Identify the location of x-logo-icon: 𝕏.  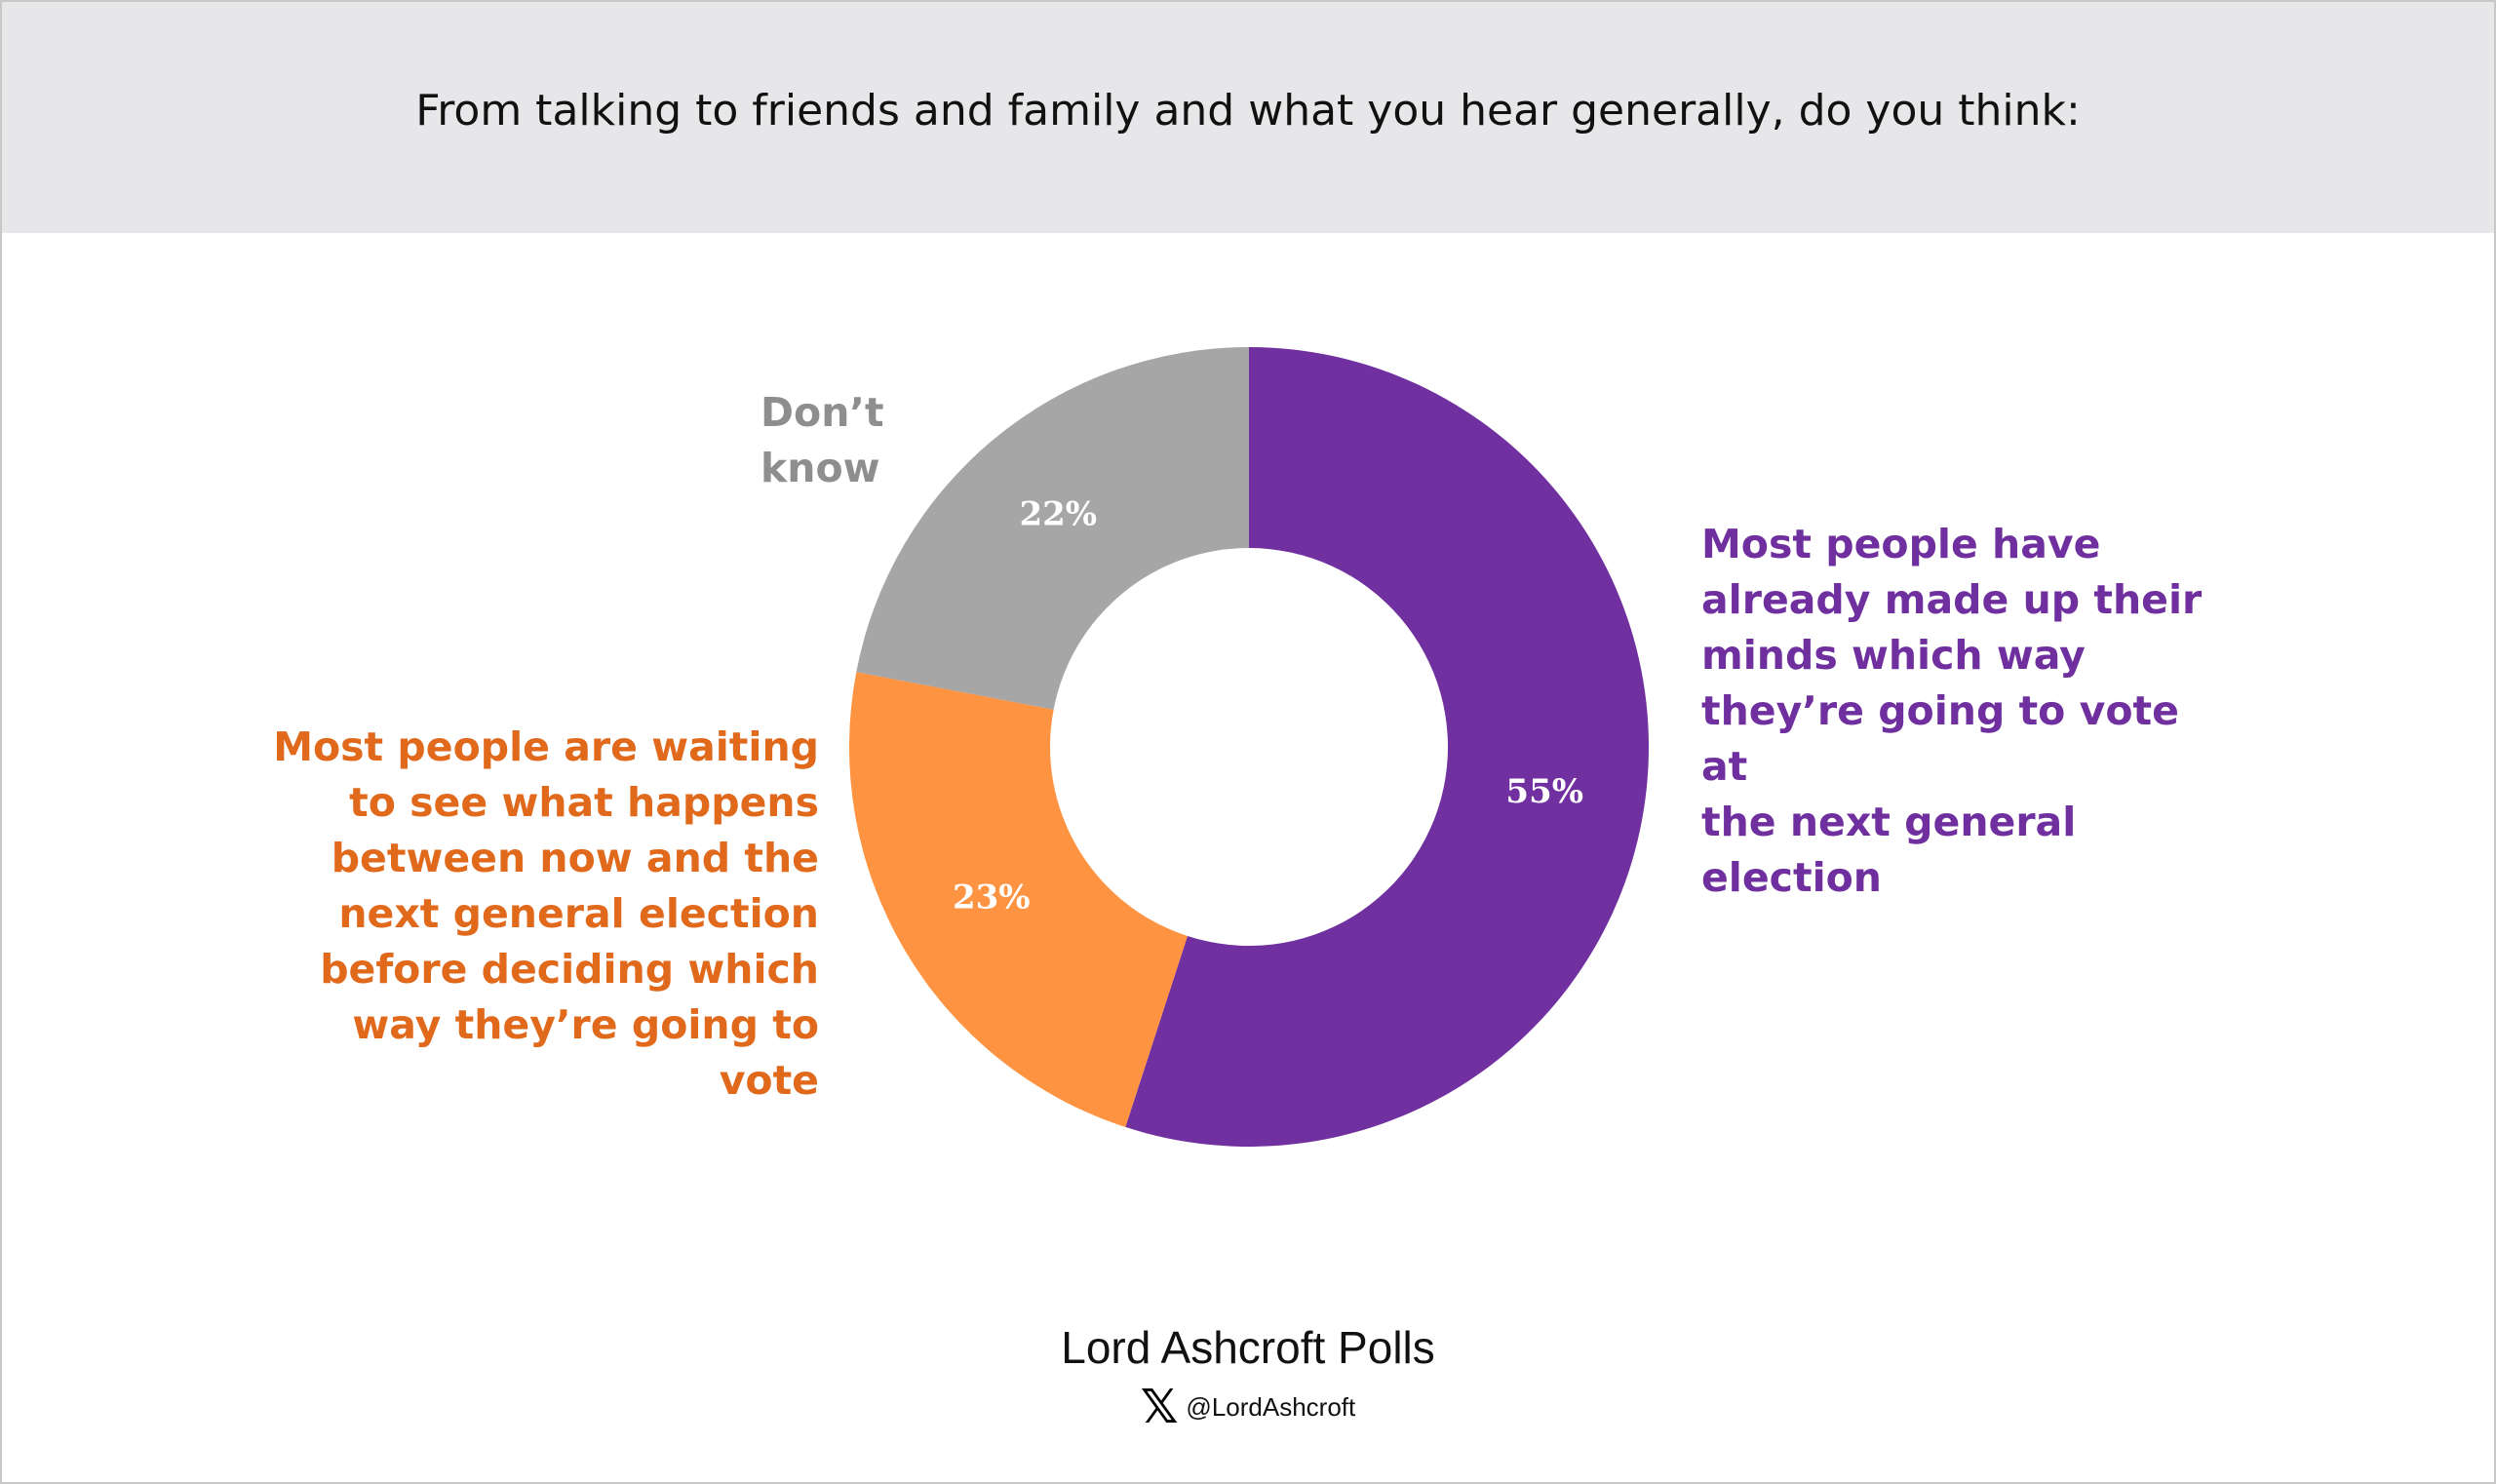
(1159, 1407).